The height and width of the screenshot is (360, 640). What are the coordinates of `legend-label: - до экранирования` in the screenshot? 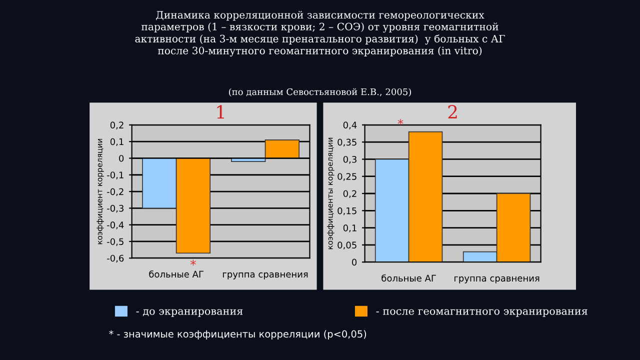 It's located at (189, 313).